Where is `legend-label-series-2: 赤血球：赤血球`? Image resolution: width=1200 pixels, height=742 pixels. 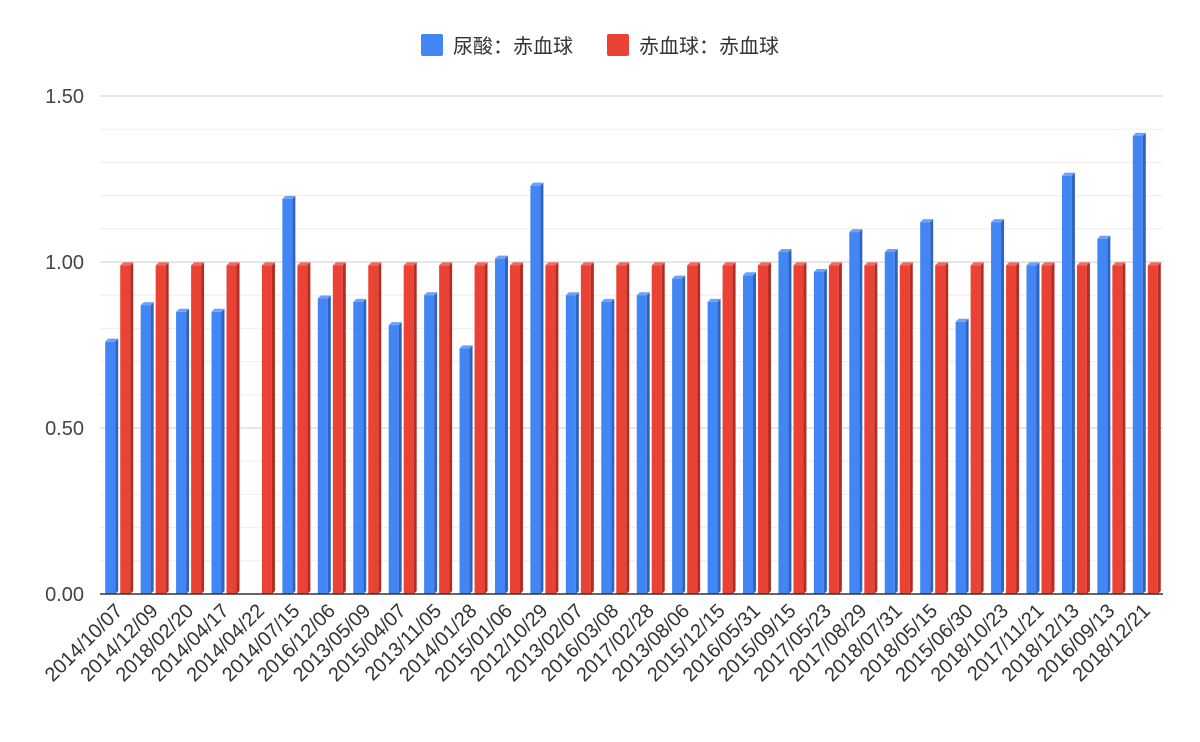 legend-label-series-2: 赤血球：赤血球 is located at coordinates (709, 46).